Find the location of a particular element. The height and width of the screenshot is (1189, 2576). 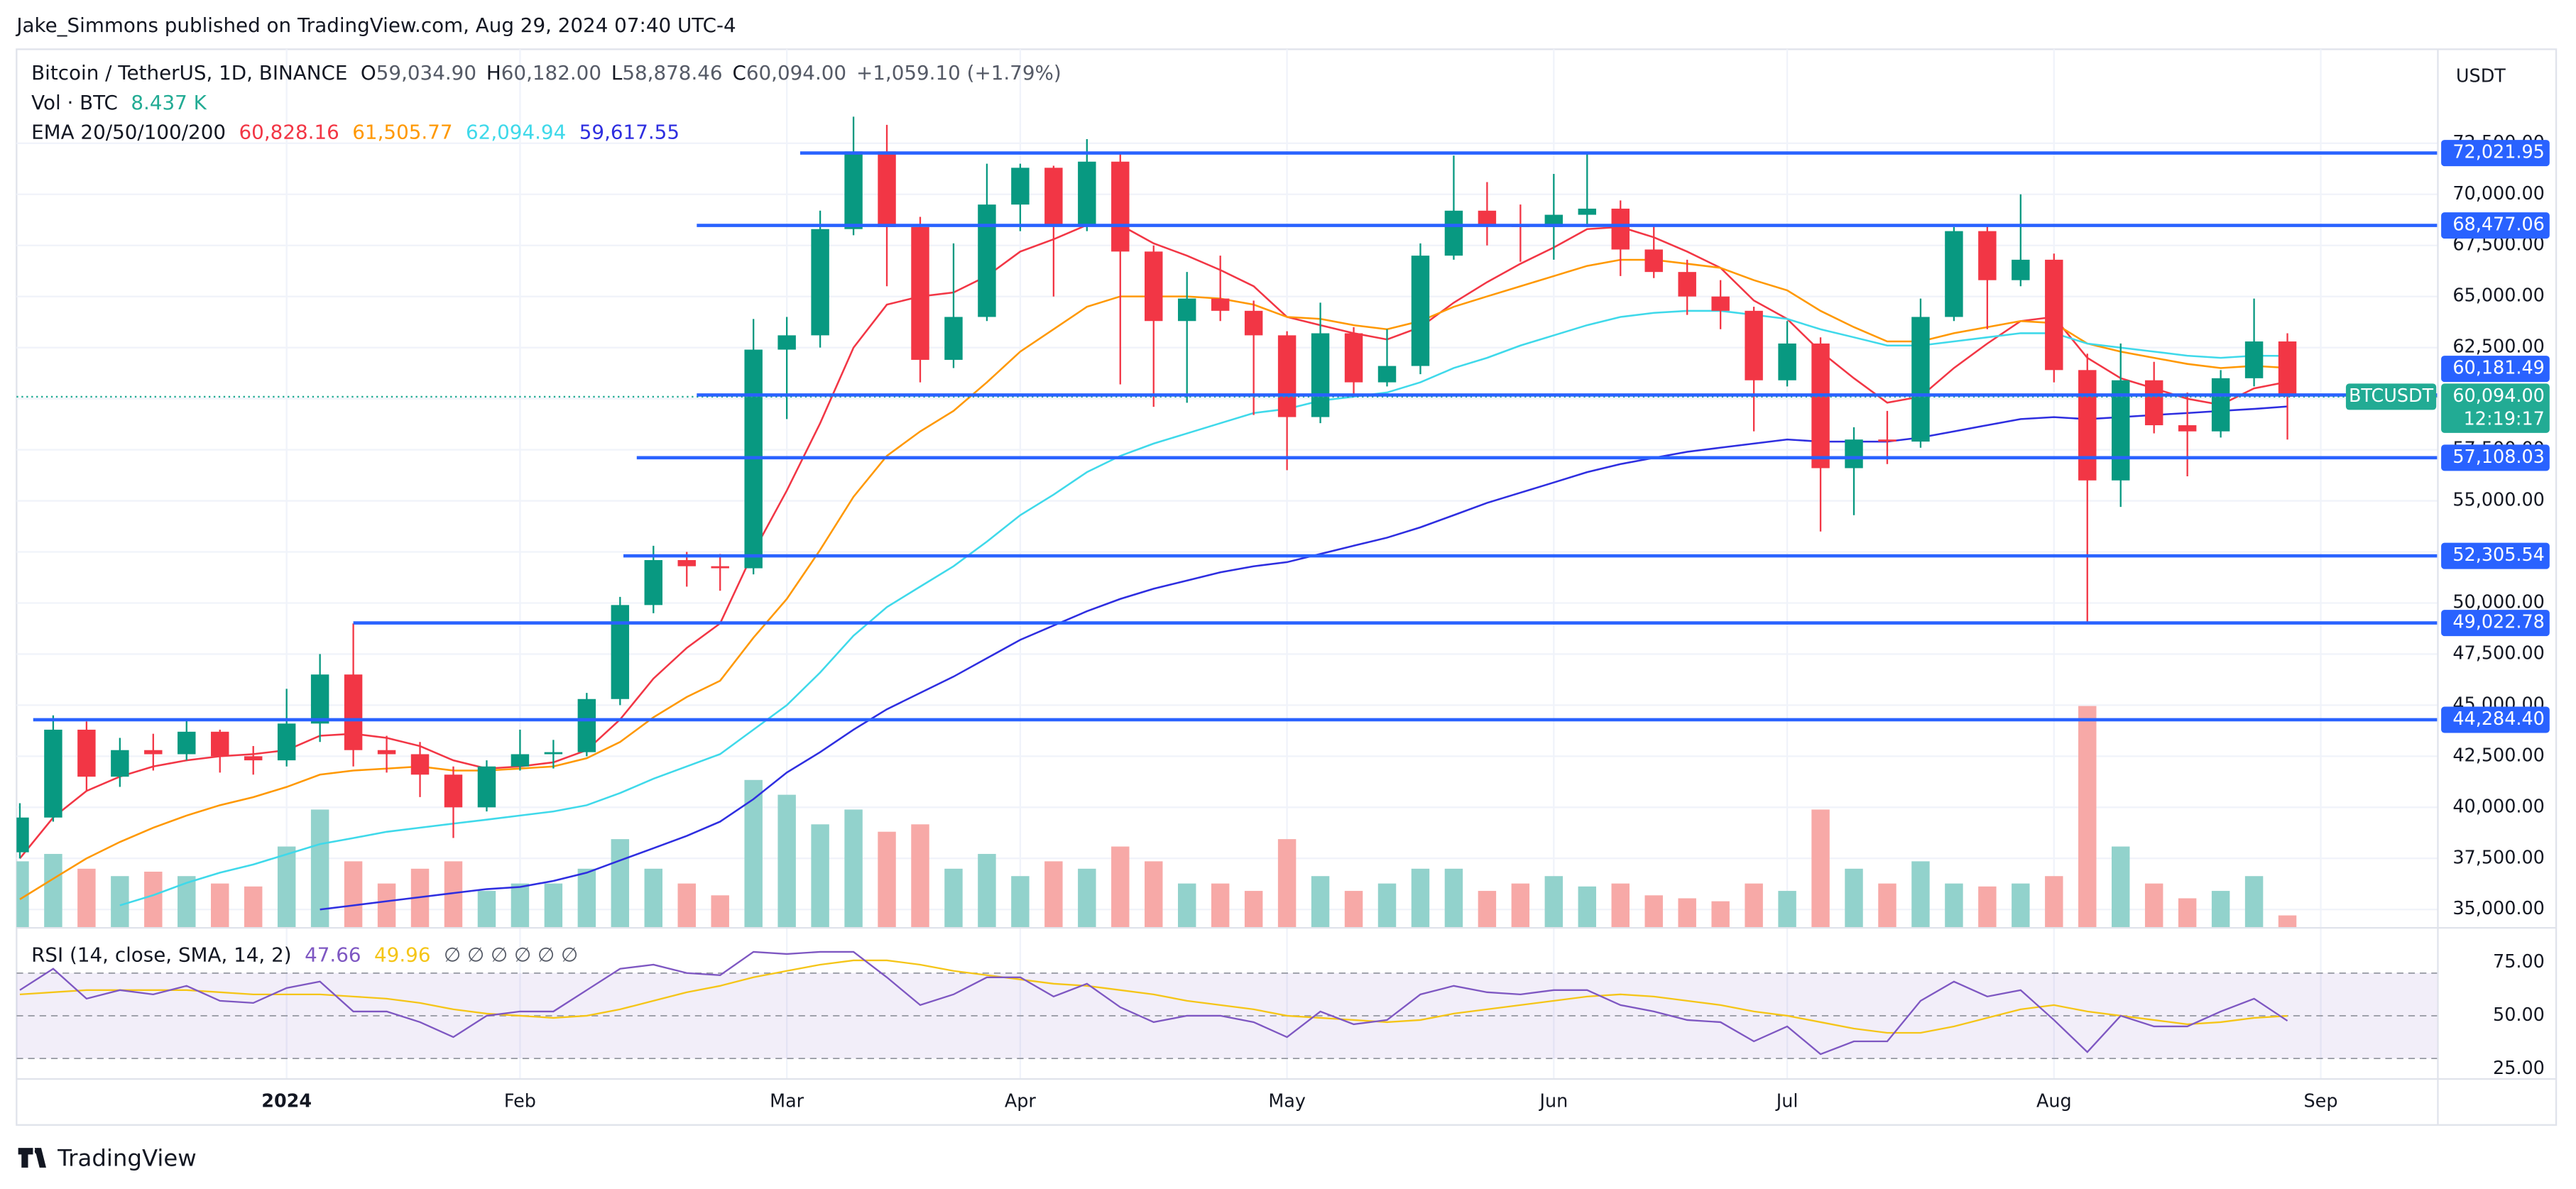

level-label: 68,477.06 is located at coordinates (2498, 225).